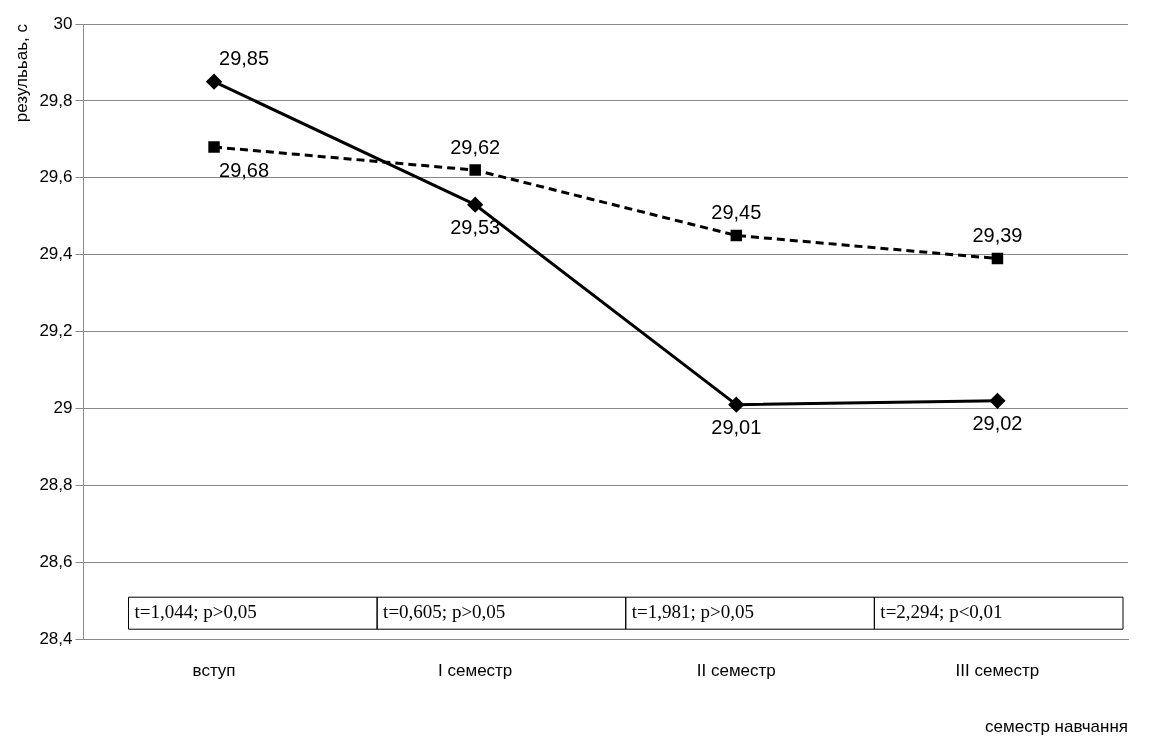  I want to click on data-label: 29,68, so click(244, 169).